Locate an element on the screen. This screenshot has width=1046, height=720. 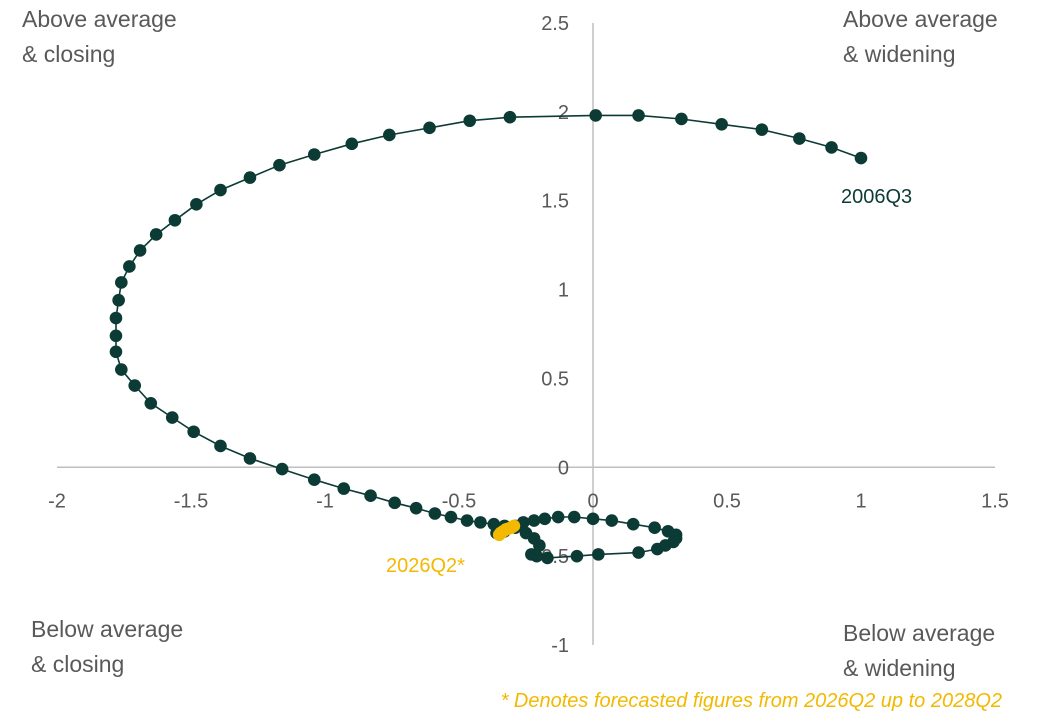
start-label: 2006Q3 is located at coordinates (876, 197).